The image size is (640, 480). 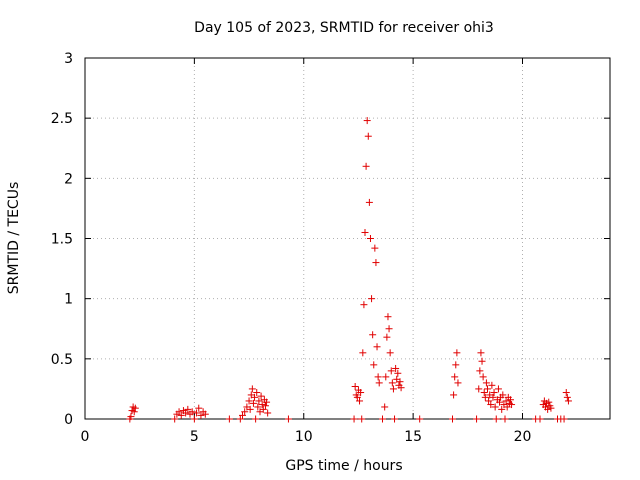 What do you see at coordinates (14, 238) in the screenshot?
I see `y-axis-label: SRMTID / TECUs` at bounding box center [14, 238].